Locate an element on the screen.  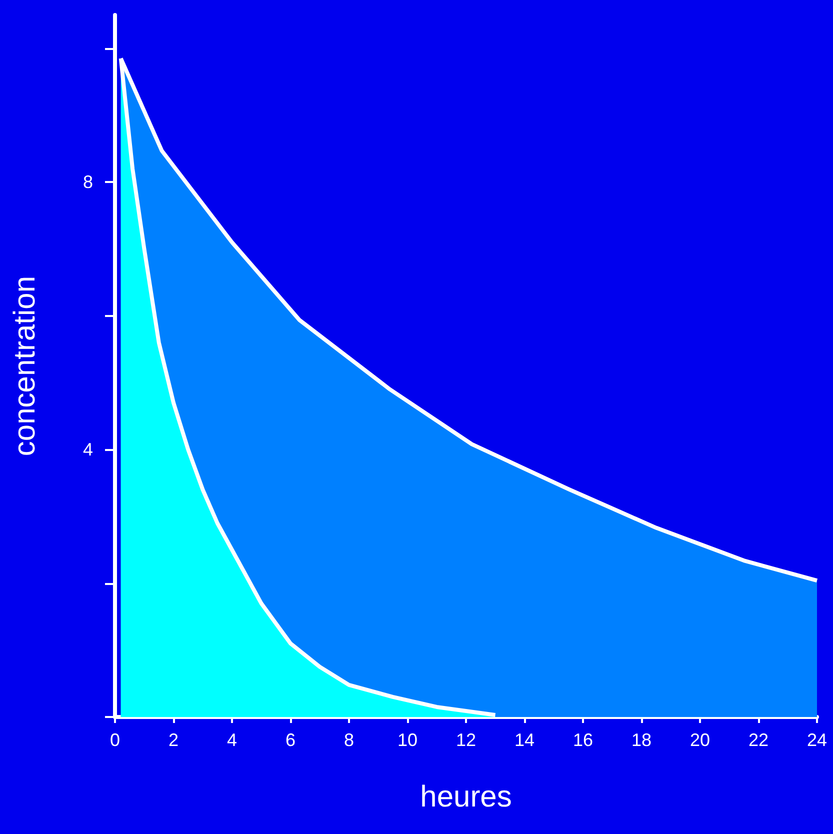
x-tick-label: 6 is located at coordinates (290, 740).